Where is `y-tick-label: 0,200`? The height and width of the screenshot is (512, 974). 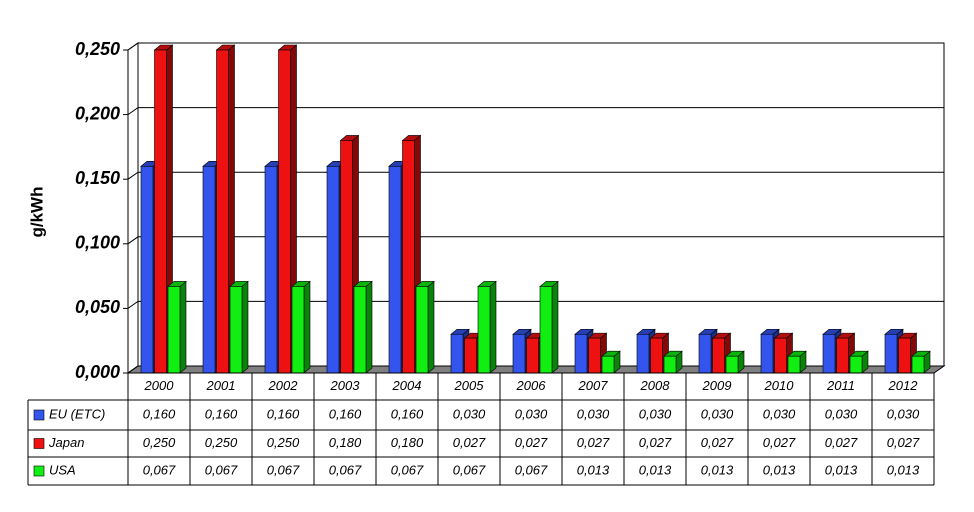 y-tick-label: 0,200 is located at coordinates (97, 113).